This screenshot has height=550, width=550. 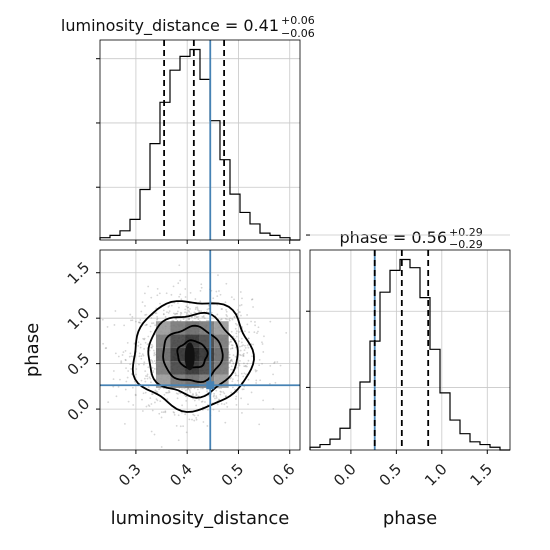 I want to click on contour-line, so click(x=193, y=356).